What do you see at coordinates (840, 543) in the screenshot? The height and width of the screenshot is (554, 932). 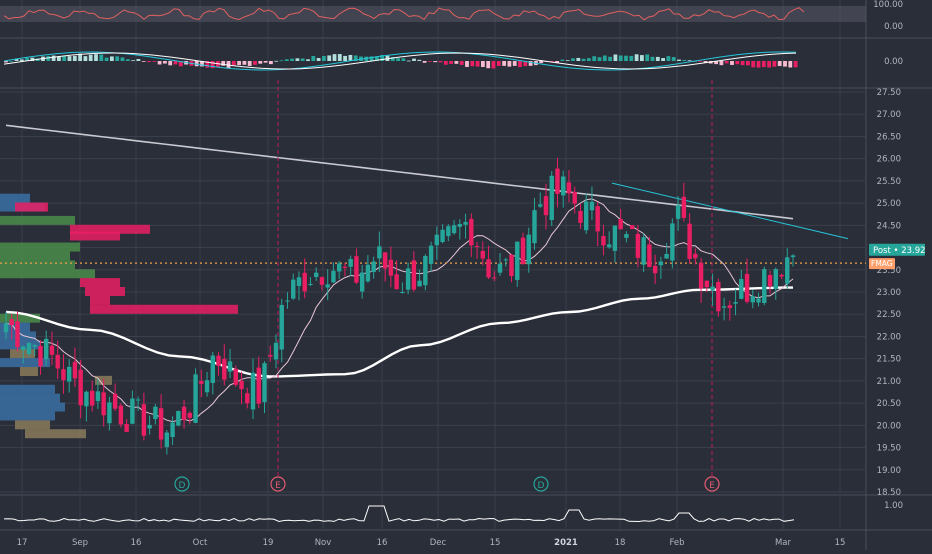 I see `x-tick-label: 15` at bounding box center [840, 543].